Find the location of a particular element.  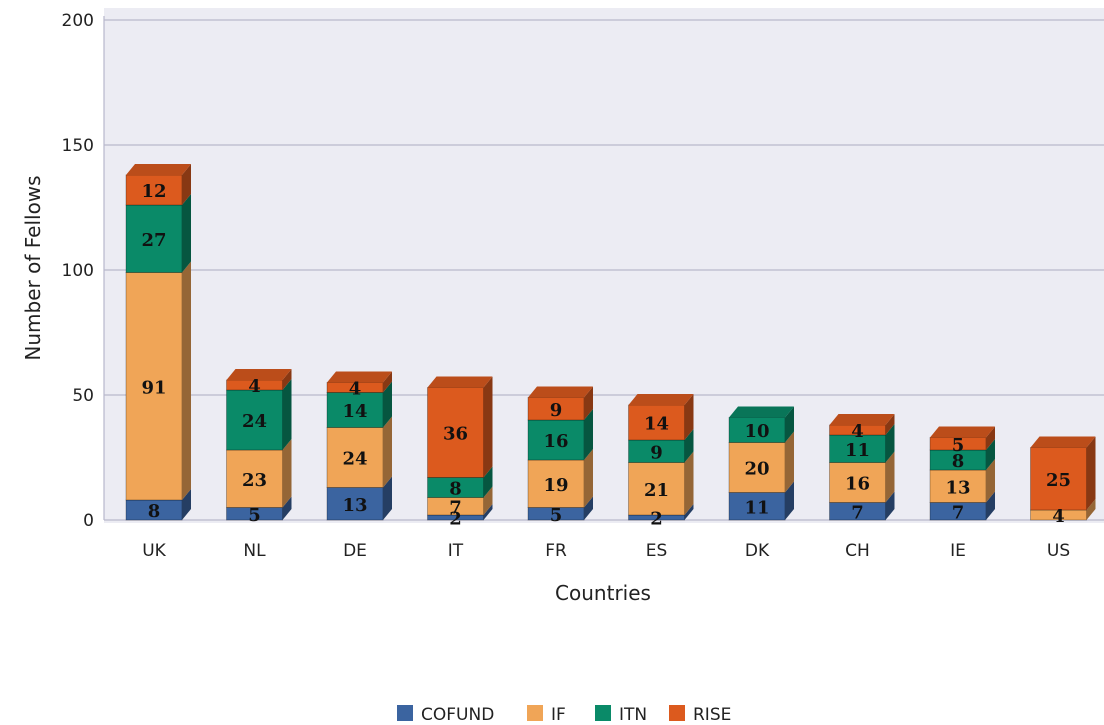

bar-fr-if is located at coordinates (560, 478).